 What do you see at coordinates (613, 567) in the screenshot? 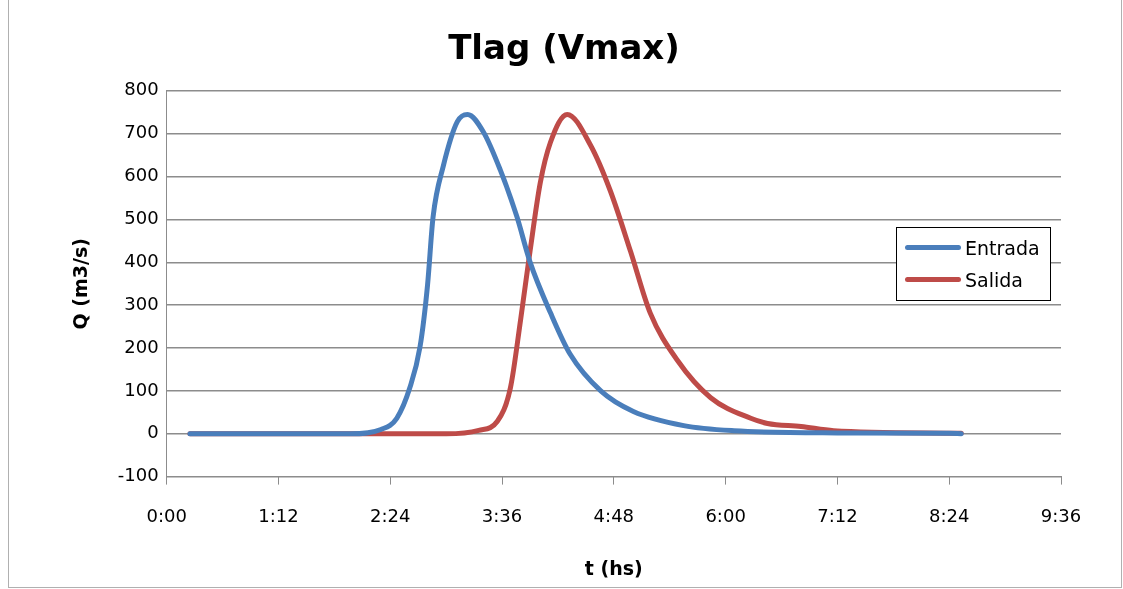
I see `x-axis-title: t (hs)` at bounding box center [613, 567].